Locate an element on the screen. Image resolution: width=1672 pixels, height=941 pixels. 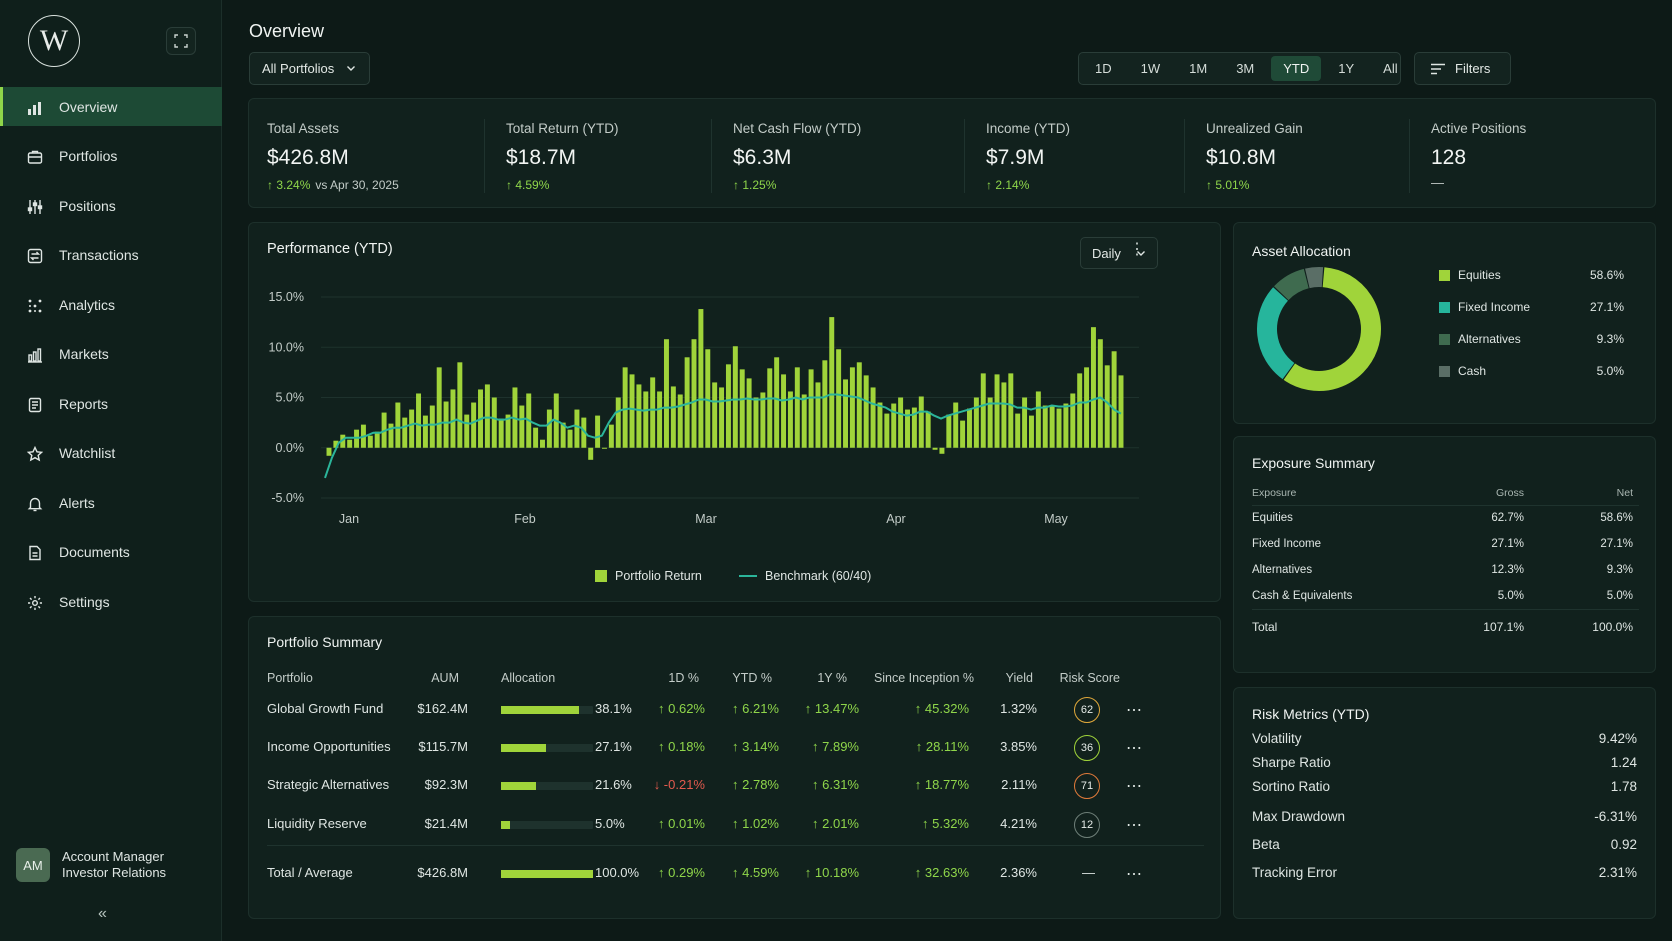
risk-metric-row: Sortino Ratio 1.78 is located at coordinates (1444, 786).